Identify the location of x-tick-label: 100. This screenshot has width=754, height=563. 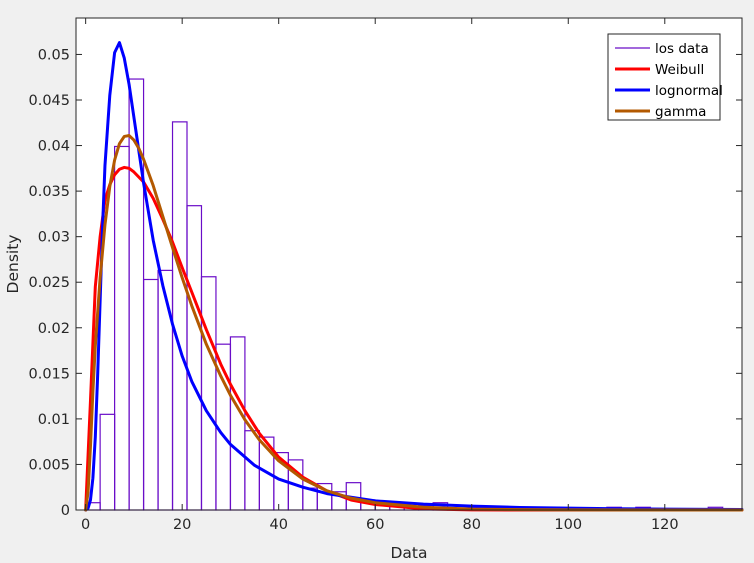
(568, 525).